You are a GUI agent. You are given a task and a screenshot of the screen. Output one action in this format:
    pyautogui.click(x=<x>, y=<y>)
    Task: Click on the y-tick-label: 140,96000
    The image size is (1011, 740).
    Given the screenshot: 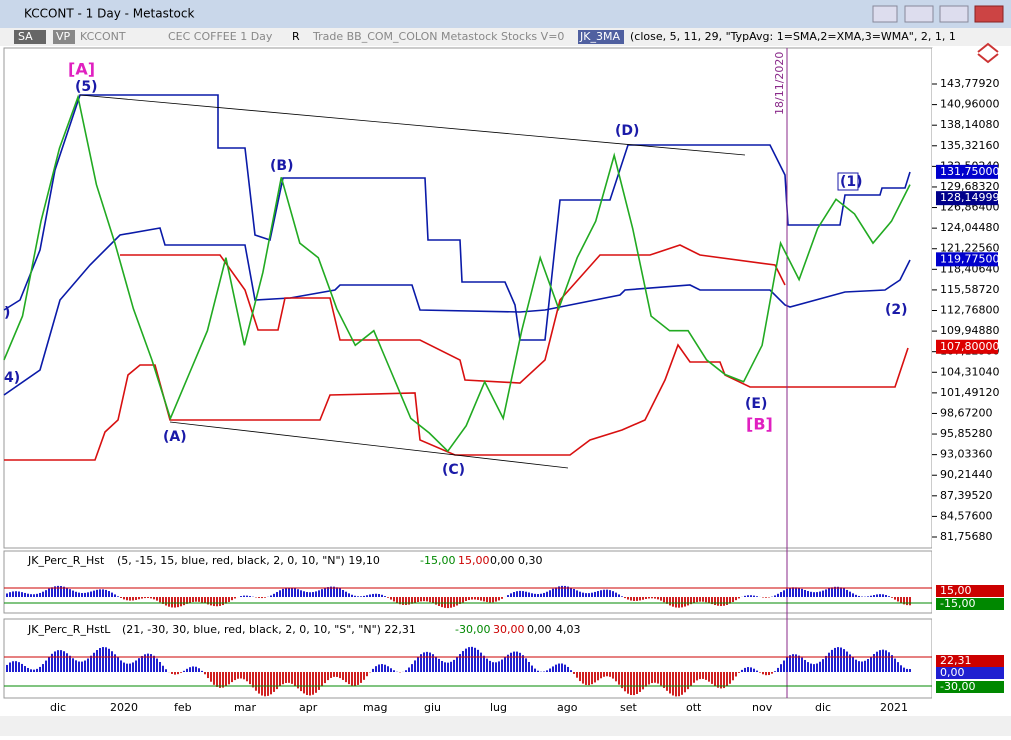 What is the action you would take?
    pyautogui.click(x=970, y=104)
    